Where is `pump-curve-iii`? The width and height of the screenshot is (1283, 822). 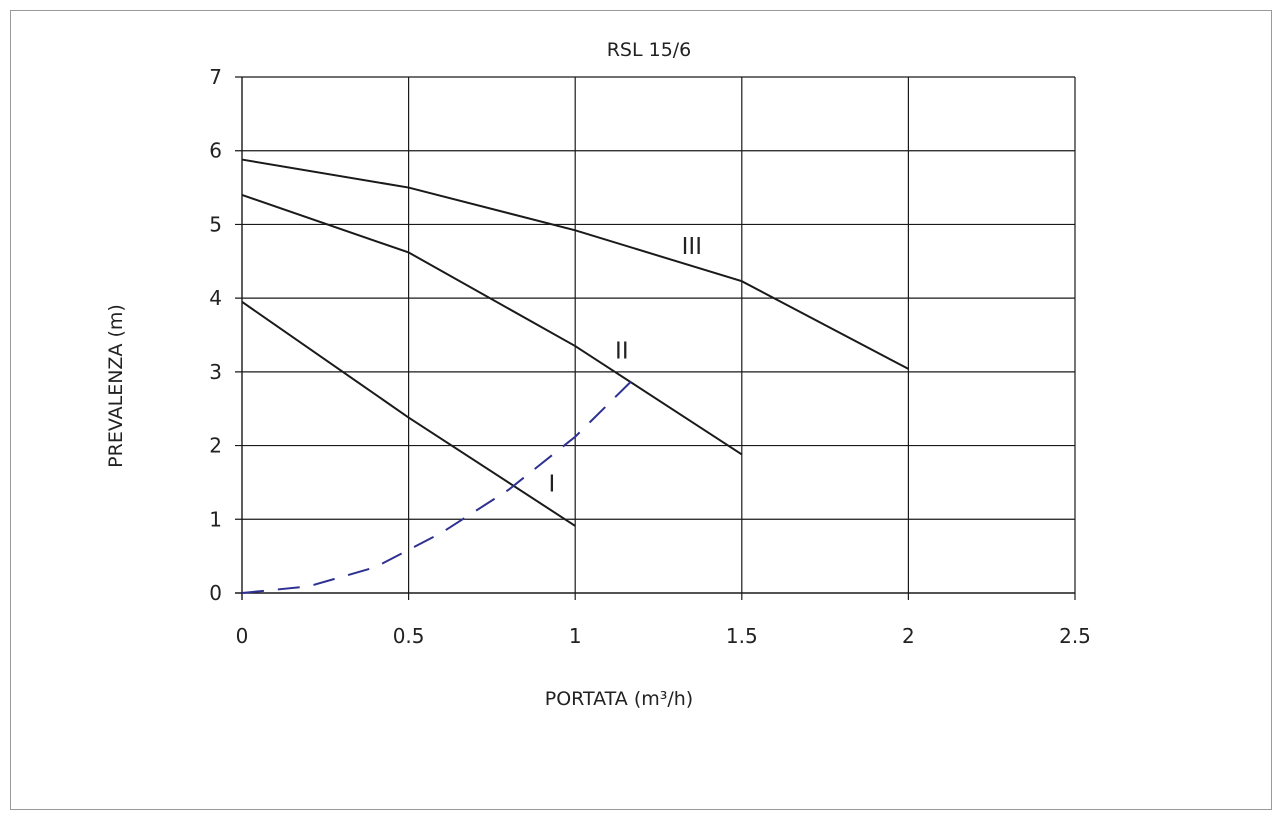
pump-curve-iii is located at coordinates (575, 264).